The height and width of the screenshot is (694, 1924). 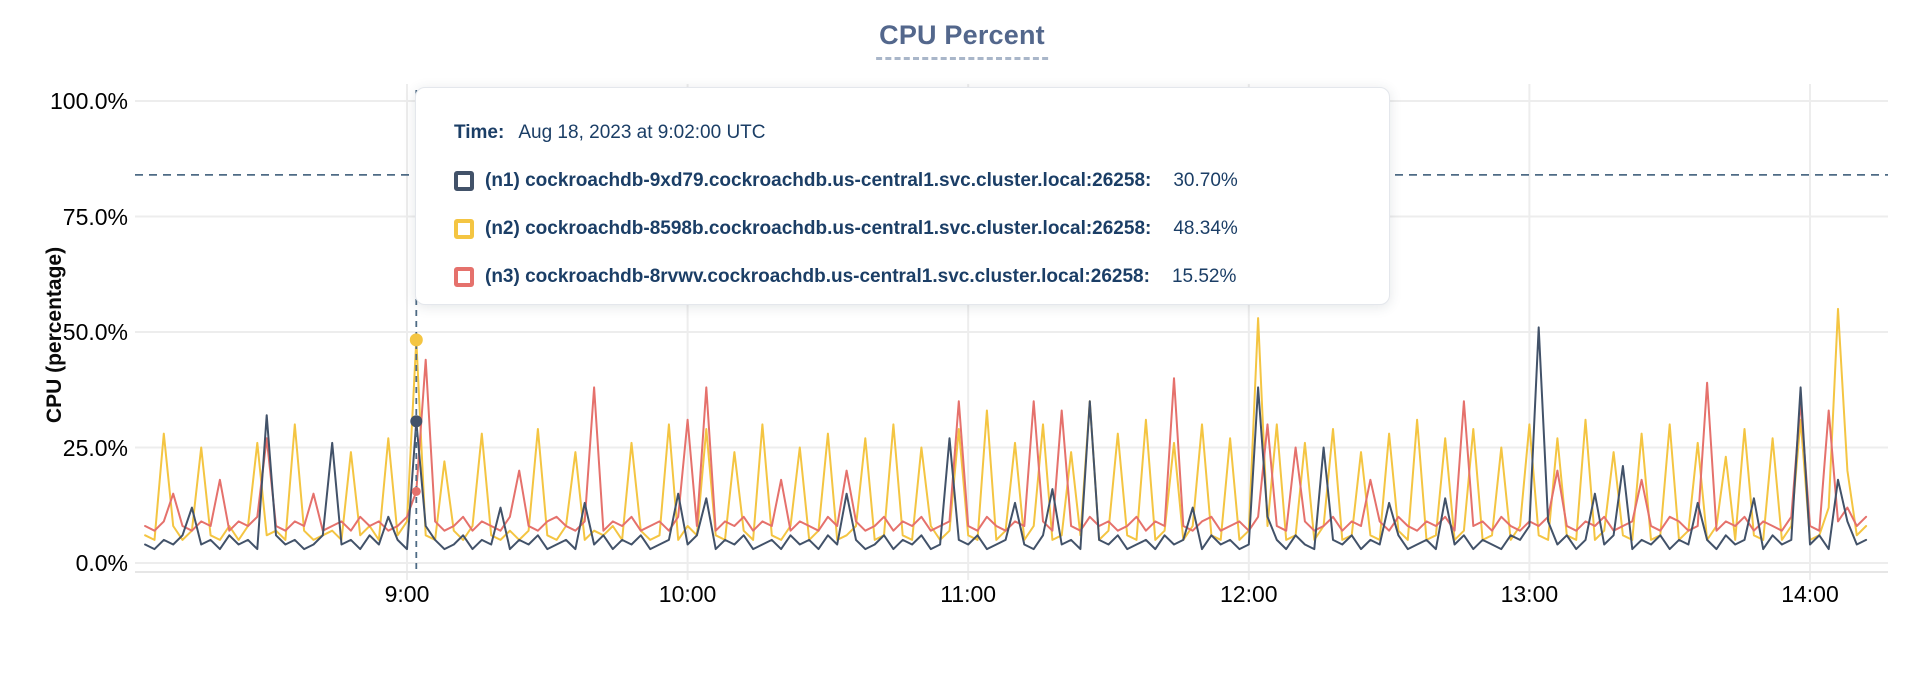 What do you see at coordinates (416, 421) in the screenshot?
I see `cursor-point-n1` at bounding box center [416, 421].